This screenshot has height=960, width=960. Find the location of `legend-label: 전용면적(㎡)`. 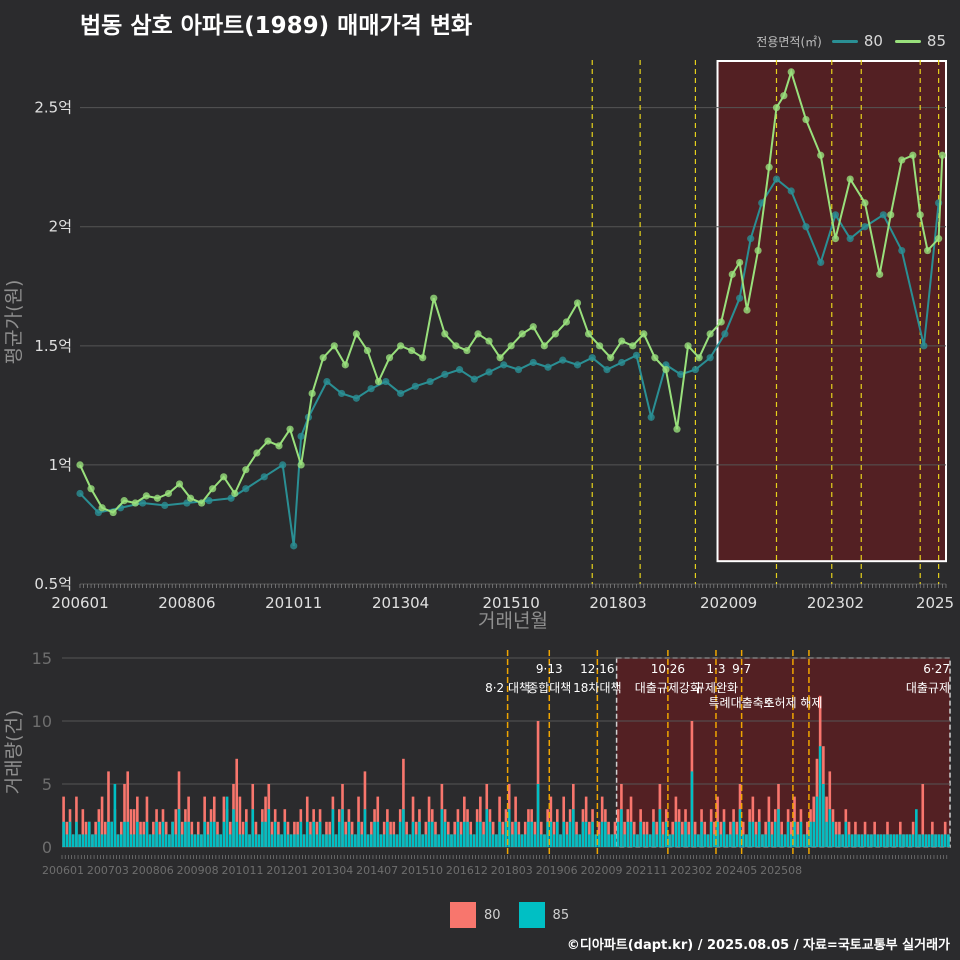

legend-label: 전용면적(㎡) is located at coordinates (789, 41).